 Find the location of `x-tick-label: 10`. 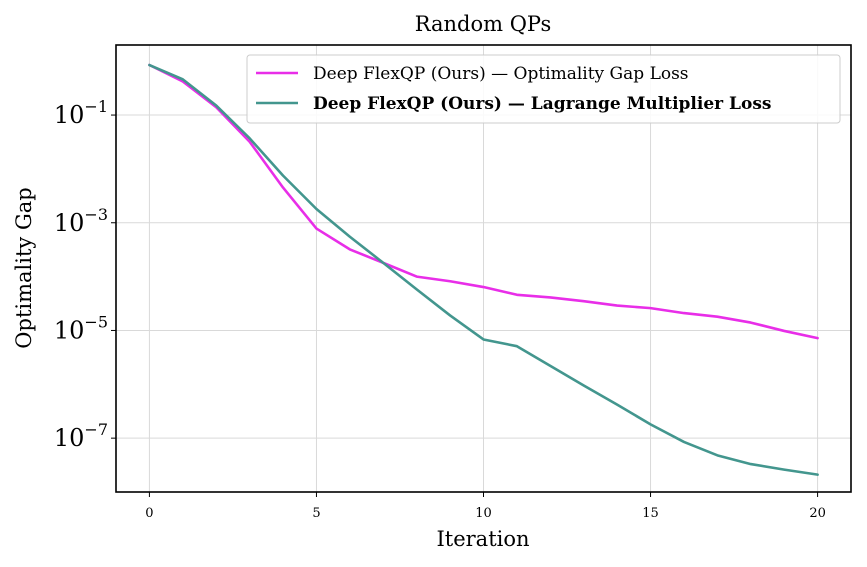

x-tick-label: 10 is located at coordinates (483, 513).